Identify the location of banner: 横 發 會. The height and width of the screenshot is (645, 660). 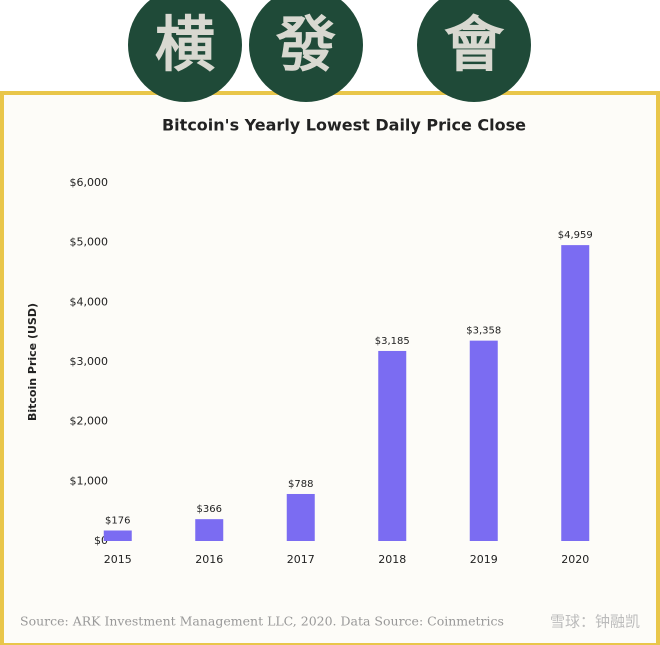
(329, 51).